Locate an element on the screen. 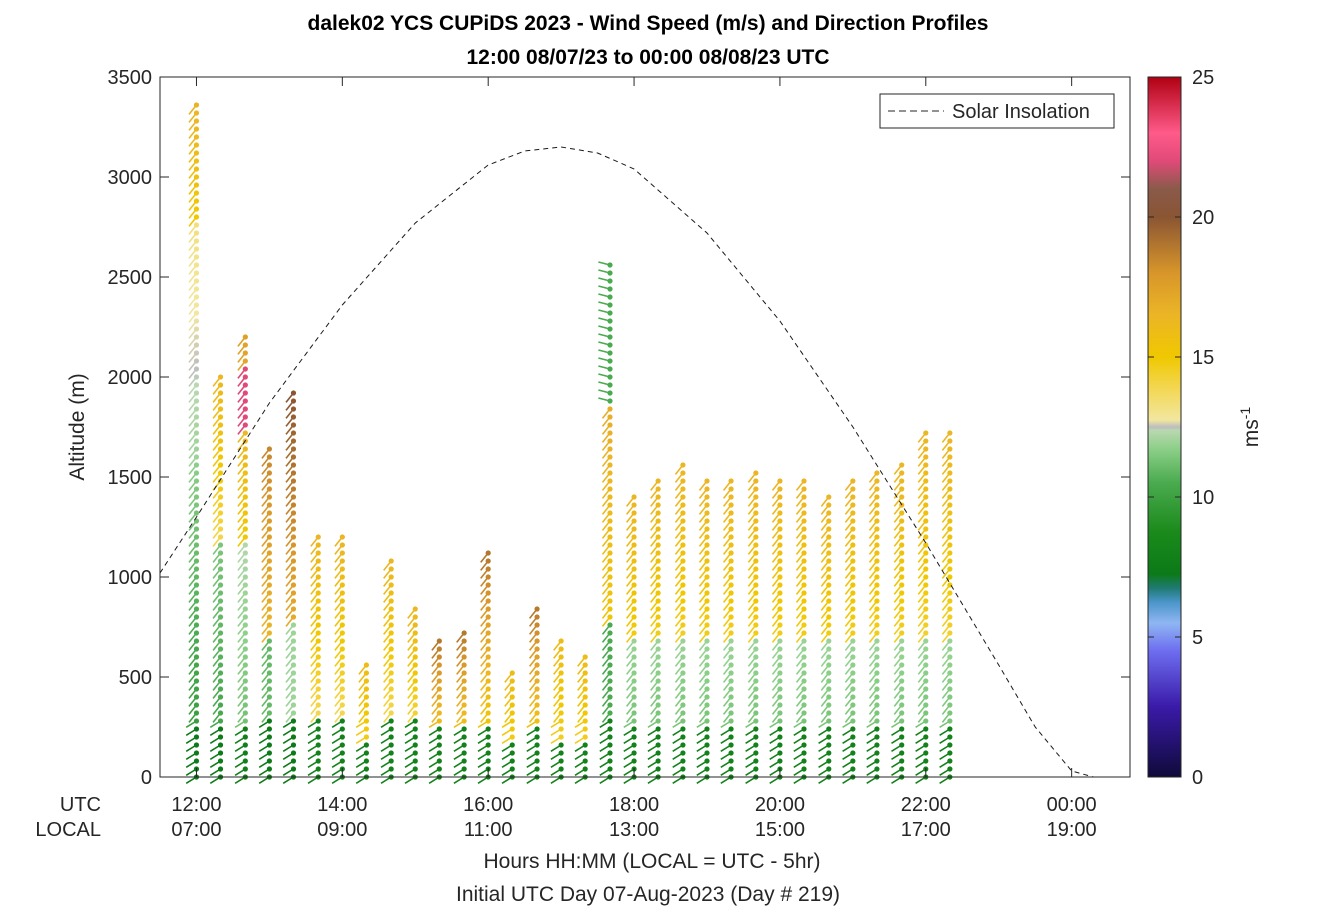  x-axis-label: Hours HH:MM (LOCAL = UTC - 5hr) is located at coordinates (651, 861).